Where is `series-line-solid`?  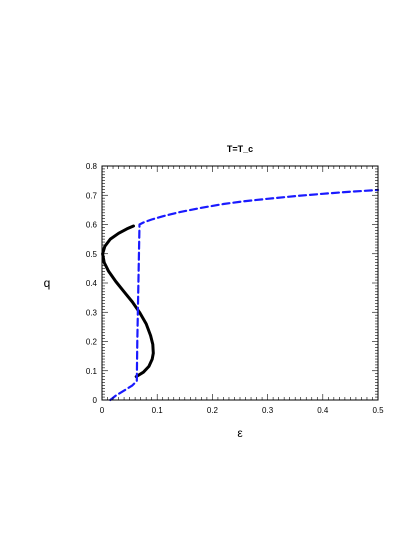
series-line-solid is located at coordinates (128, 301).